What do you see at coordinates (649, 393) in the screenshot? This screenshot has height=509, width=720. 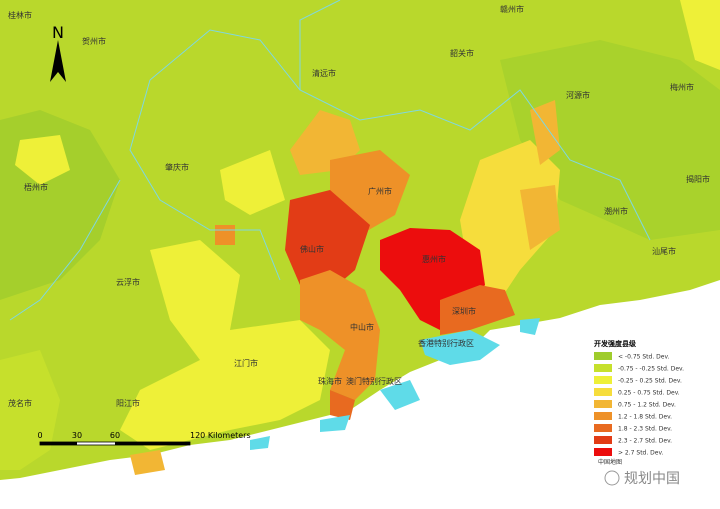 I see `legend-label: 0.25 - 0.75 Std. Dev.` at bounding box center [649, 393].